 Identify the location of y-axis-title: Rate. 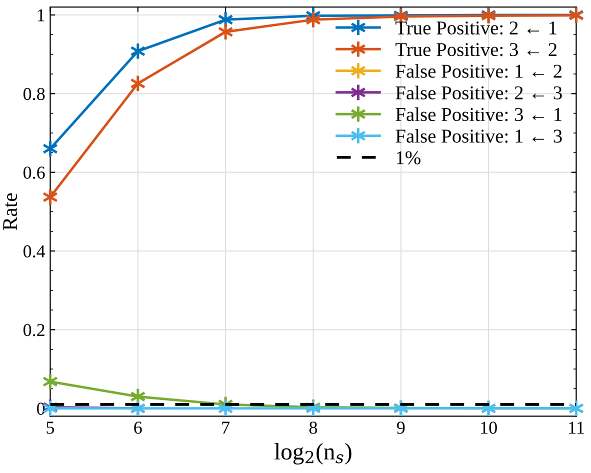
(10, 211).